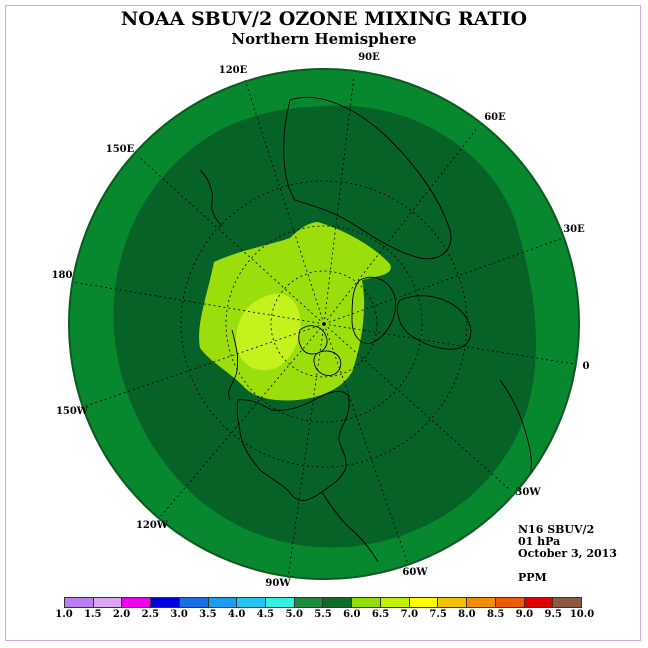 The image size is (648, 648). What do you see at coordinates (278, 583) in the screenshot?
I see `lon-label-90w: 90W` at bounding box center [278, 583].